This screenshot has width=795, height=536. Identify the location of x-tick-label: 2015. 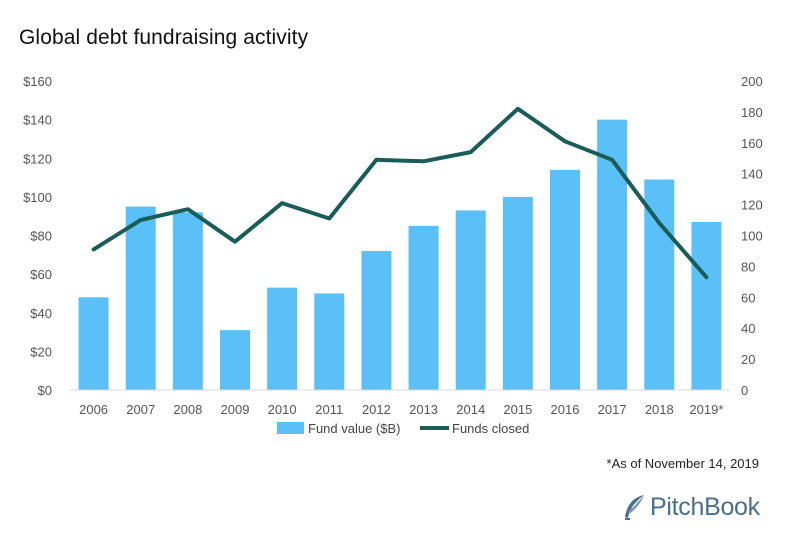
(517, 409).